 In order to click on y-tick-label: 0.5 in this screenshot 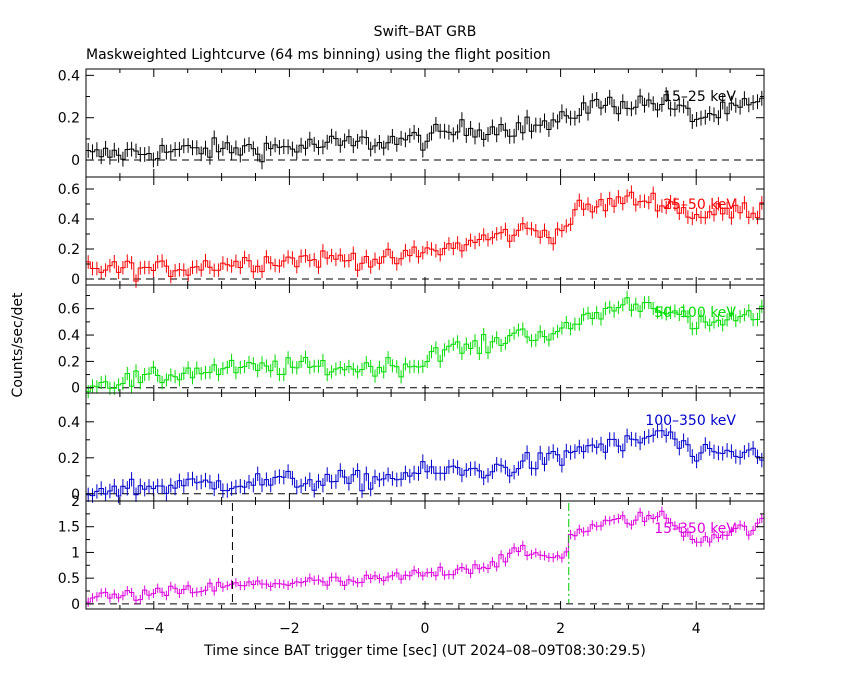, I will do `click(69, 579)`.